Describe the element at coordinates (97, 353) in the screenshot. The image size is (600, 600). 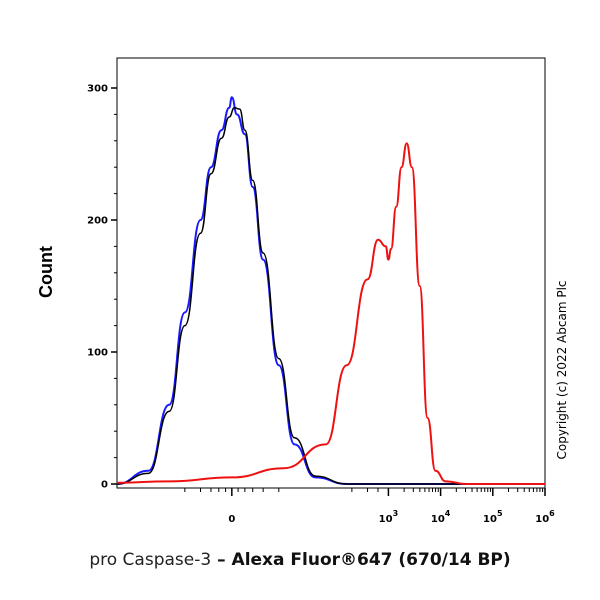
I see `y-tick-label: 100` at that location.